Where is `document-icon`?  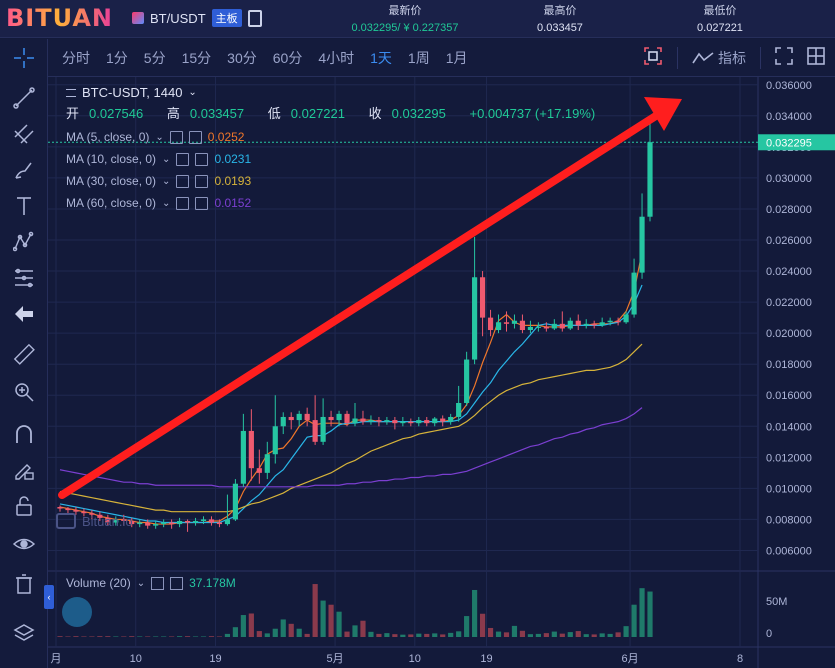
document-icon is located at coordinates (254, 18).